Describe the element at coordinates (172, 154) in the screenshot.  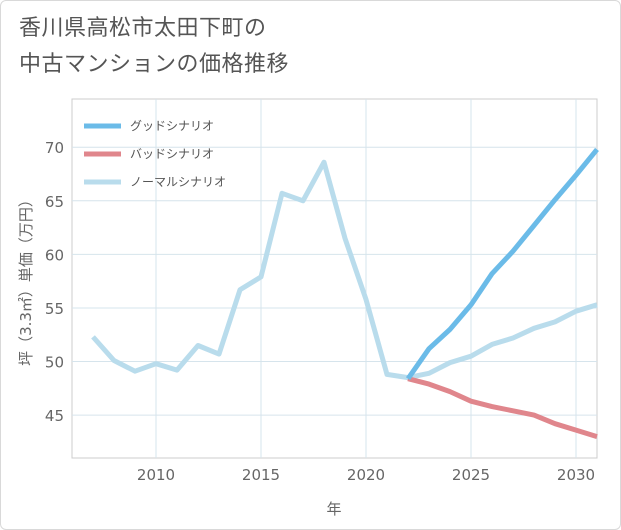
I see `legend-bad-scenario-label: バッドシナリオ` at that location.